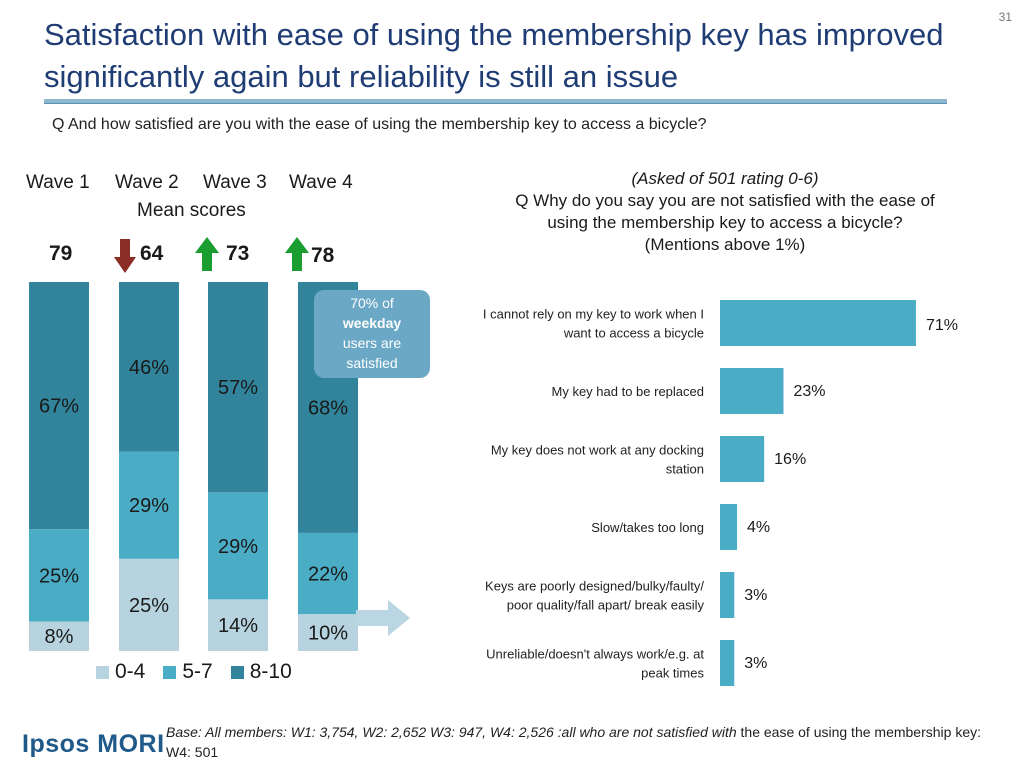  I want to click on legend-item: 5-7, so click(188, 672).